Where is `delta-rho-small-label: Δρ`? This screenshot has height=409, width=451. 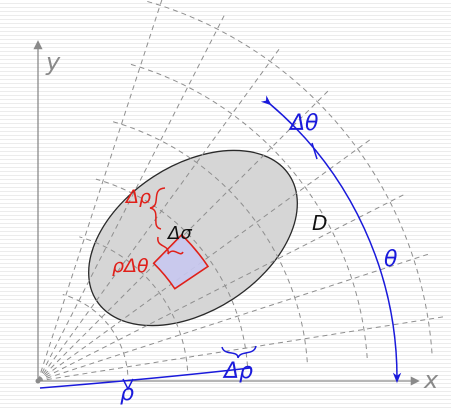
delta-rho-small-label: Δρ is located at coordinates (137, 197).